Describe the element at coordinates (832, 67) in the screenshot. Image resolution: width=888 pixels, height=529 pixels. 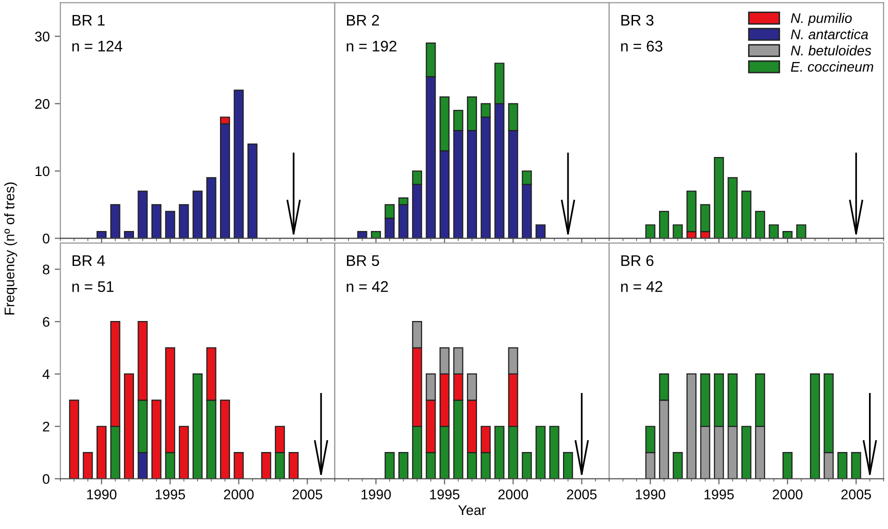
I see `legend-label: E. coccineum` at that location.